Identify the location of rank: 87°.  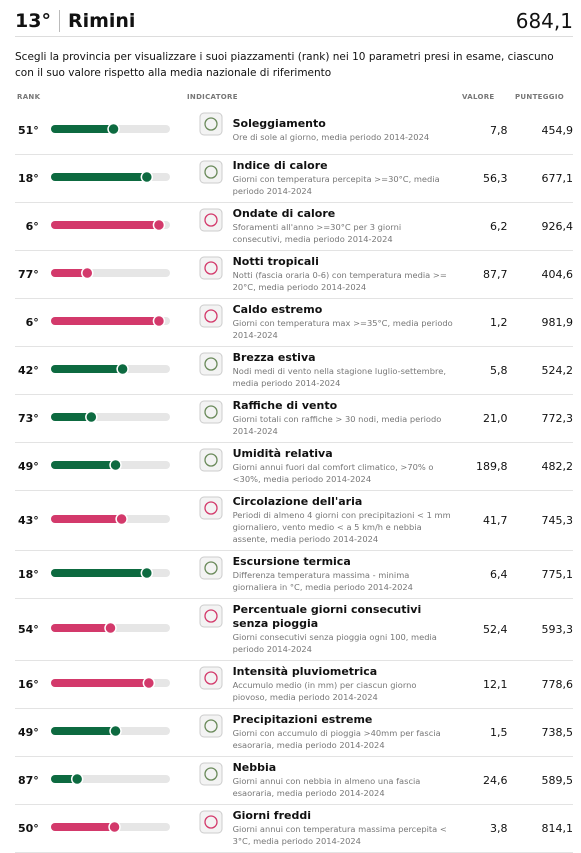
(28, 780).